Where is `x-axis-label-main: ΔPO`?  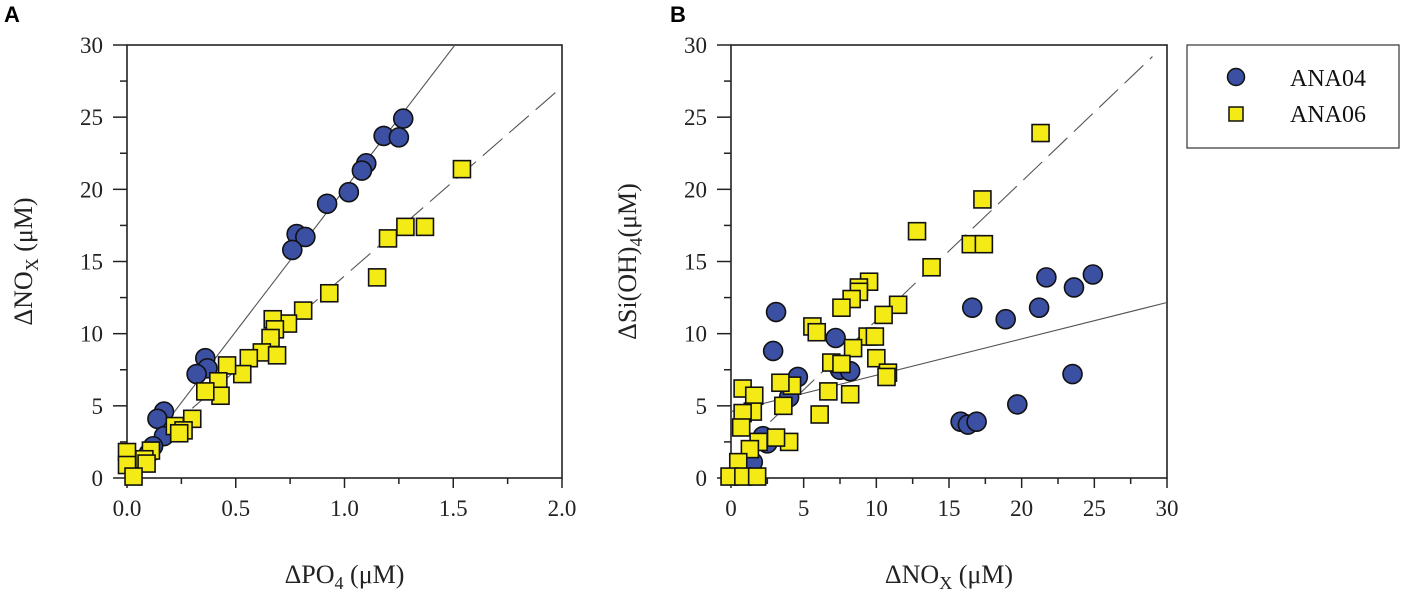
x-axis-label-main: ΔPO is located at coordinates (310, 574).